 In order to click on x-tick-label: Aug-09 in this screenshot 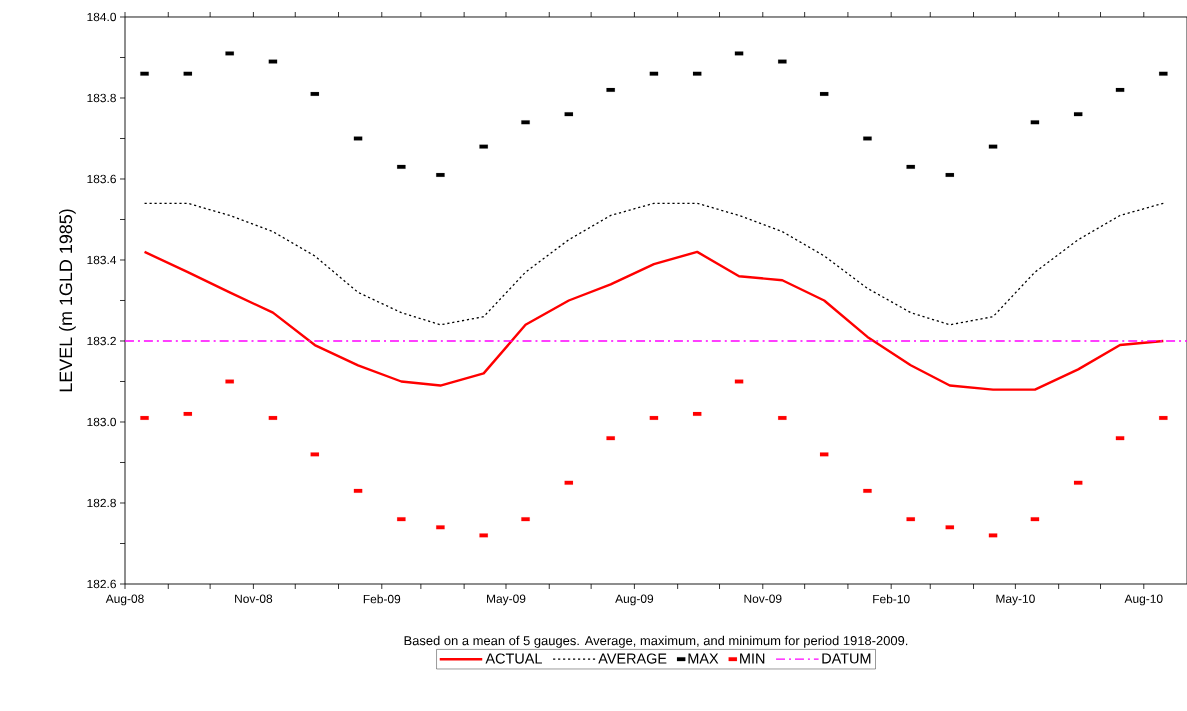, I will do `click(634, 600)`.